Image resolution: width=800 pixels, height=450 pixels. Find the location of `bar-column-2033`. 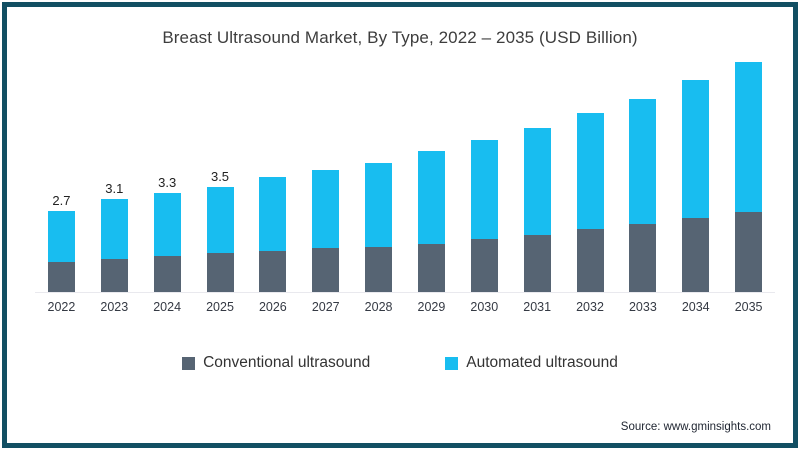

bar-column-2033 is located at coordinates (642, 172).